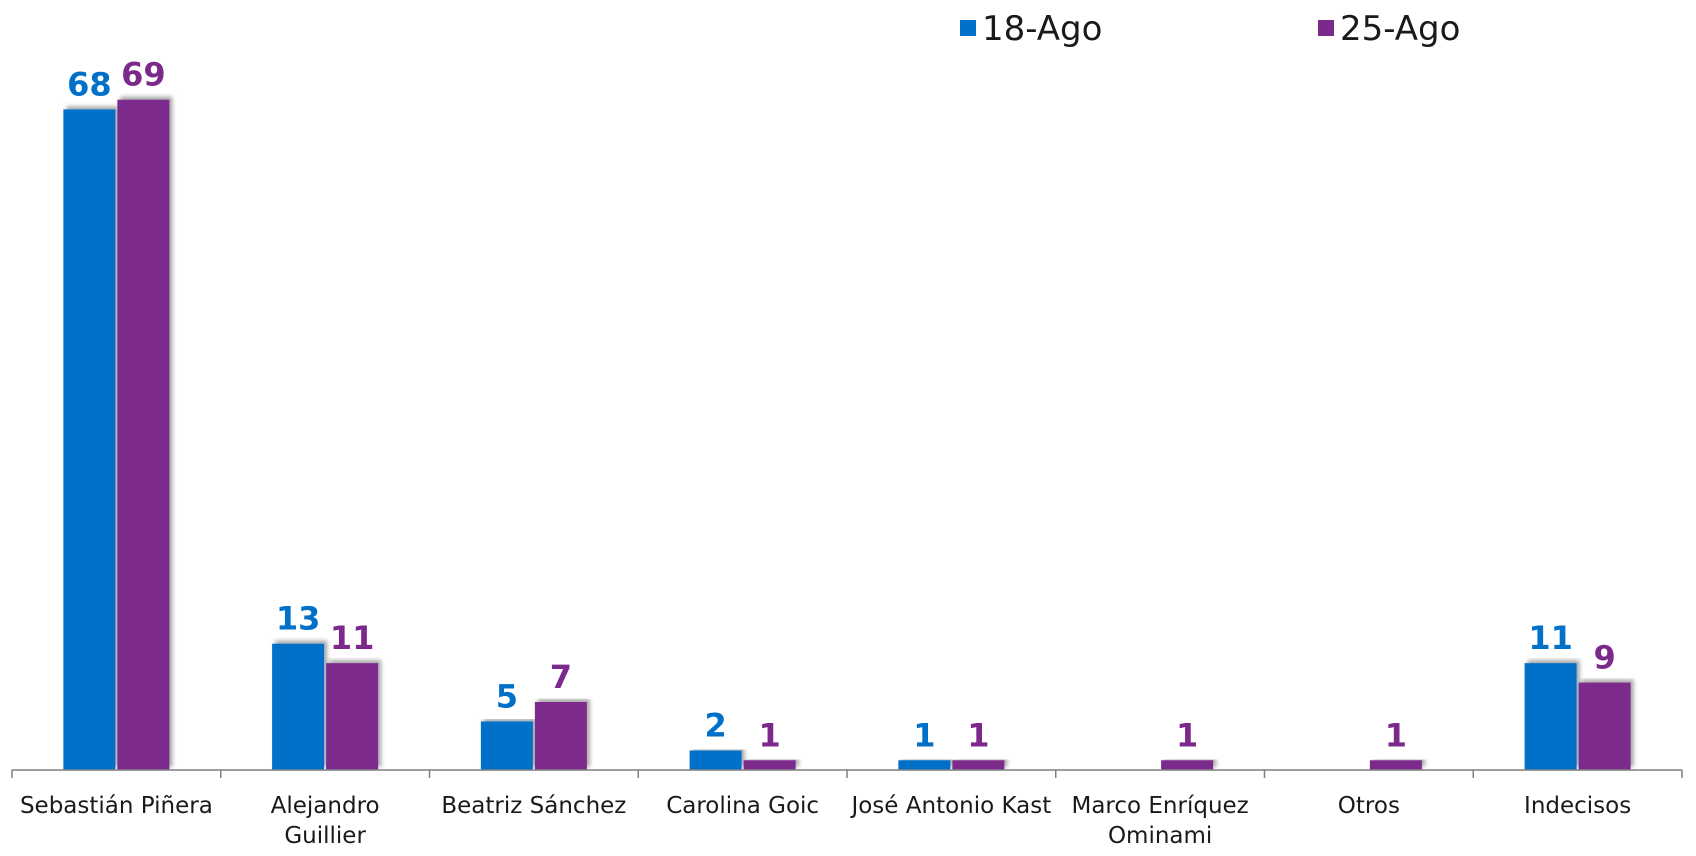 Image resolution: width=1696 pixels, height=856 pixels. I want to click on x-tick-label: Indecisos, so click(1577, 806).